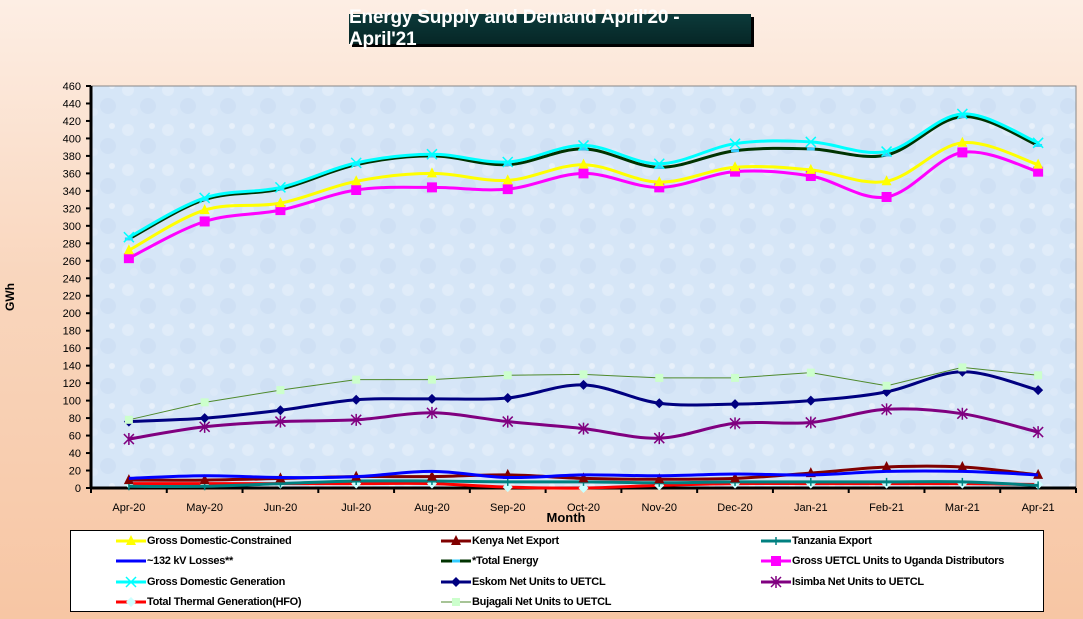 Image resolution: width=1083 pixels, height=619 pixels. What do you see at coordinates (1038, 508) in the screenshot?
I see `x-tick-label: Apr-21` at bounding box center [1038, 508].